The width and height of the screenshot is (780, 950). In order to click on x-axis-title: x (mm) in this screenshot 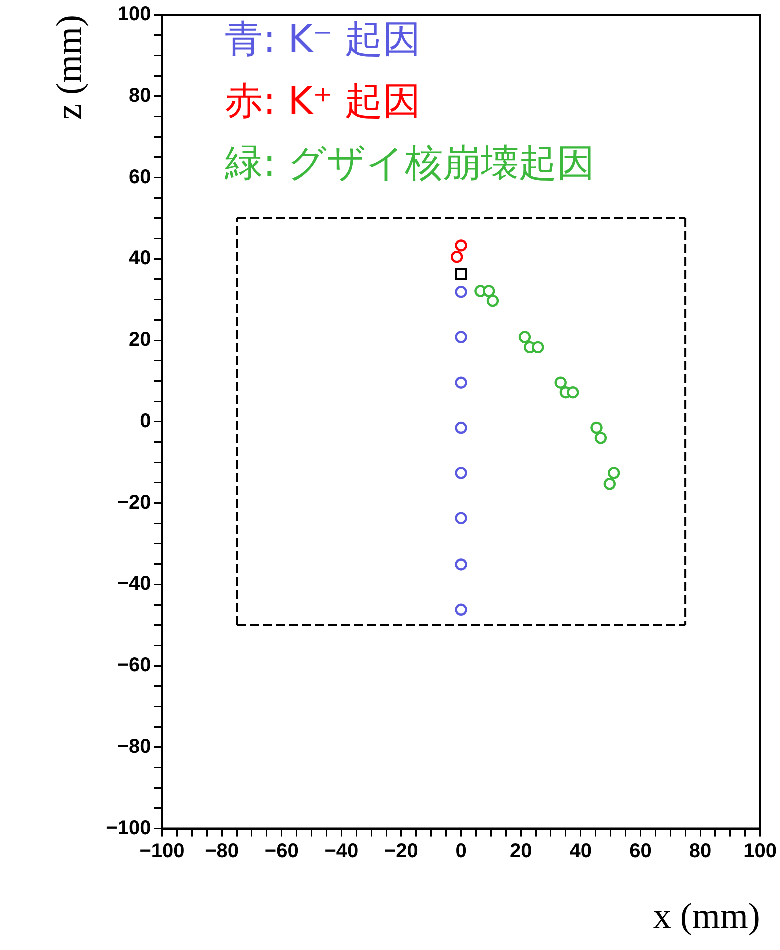, I will do `click(706, 916)`.